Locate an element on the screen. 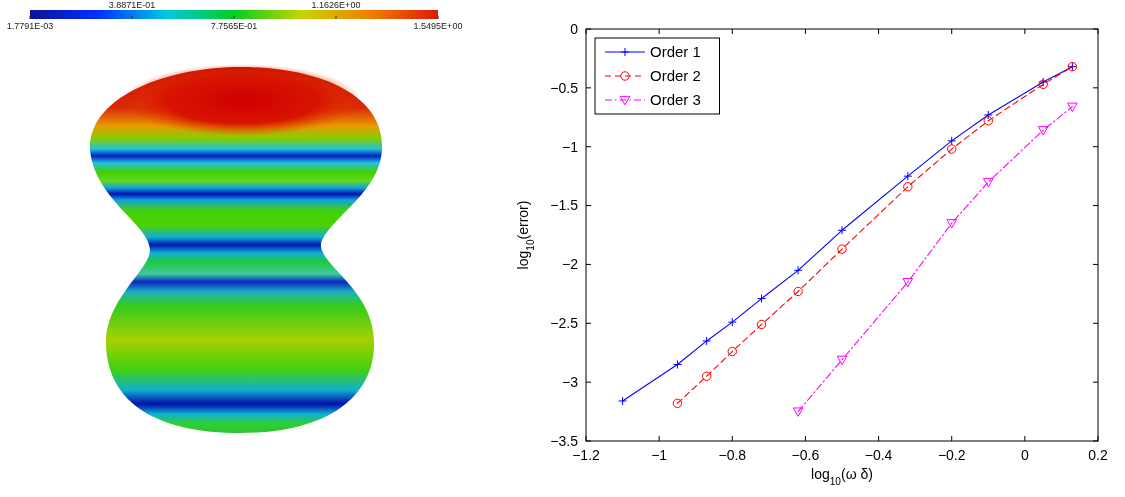  text: 7.7565E-01 is located at coordinates (234, 26).